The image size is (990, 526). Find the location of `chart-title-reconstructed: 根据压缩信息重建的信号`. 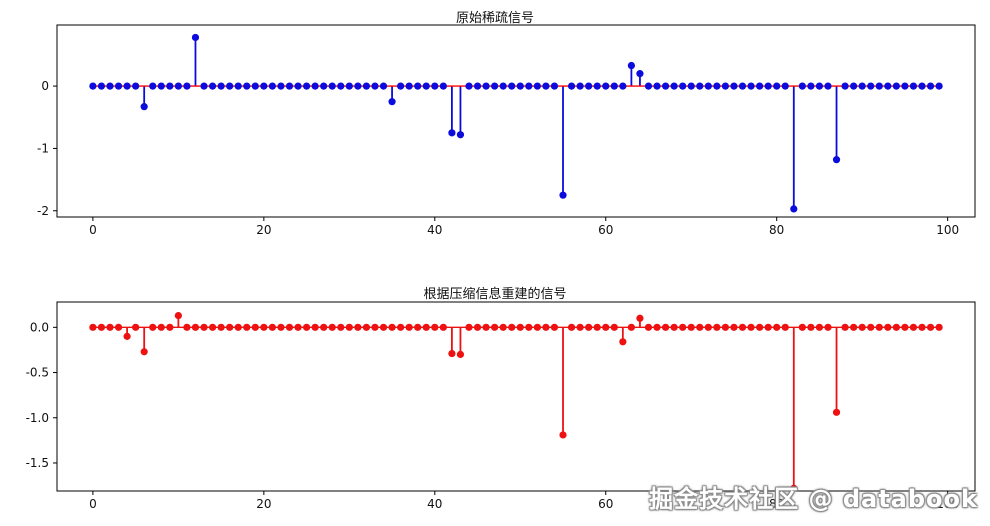

chart-title-reconstructed: 根据压缩信息重建的信号 is located at coordinates (495, 294).